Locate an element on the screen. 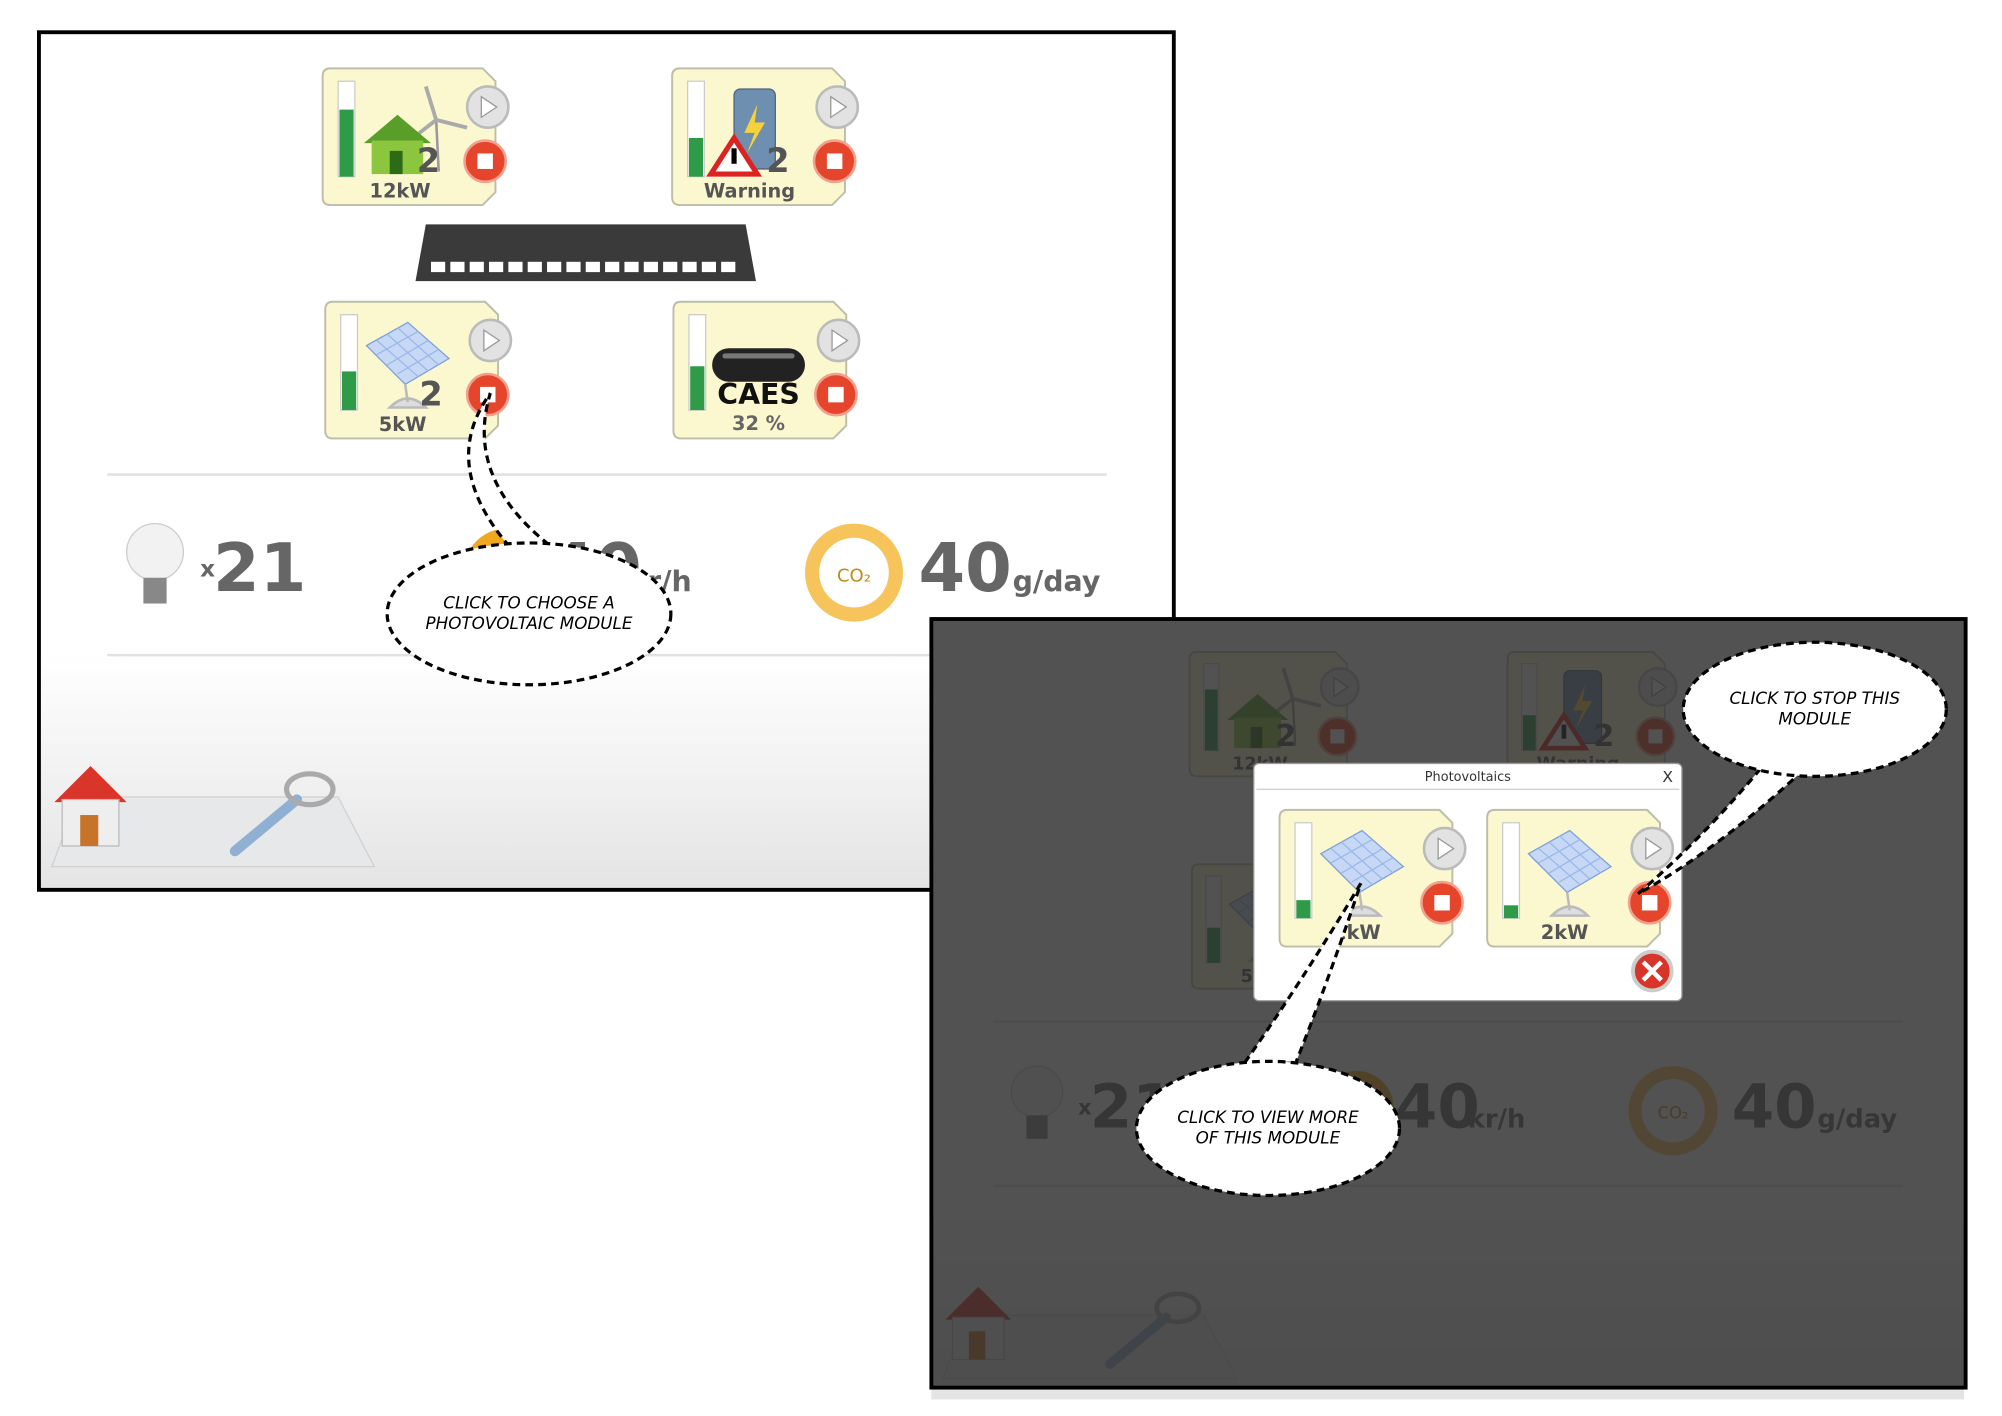 This screenshot has width=2002, height=1416. callout-text: PHOTOVOLTAIC MODULE is located at coordinates (529, 623).